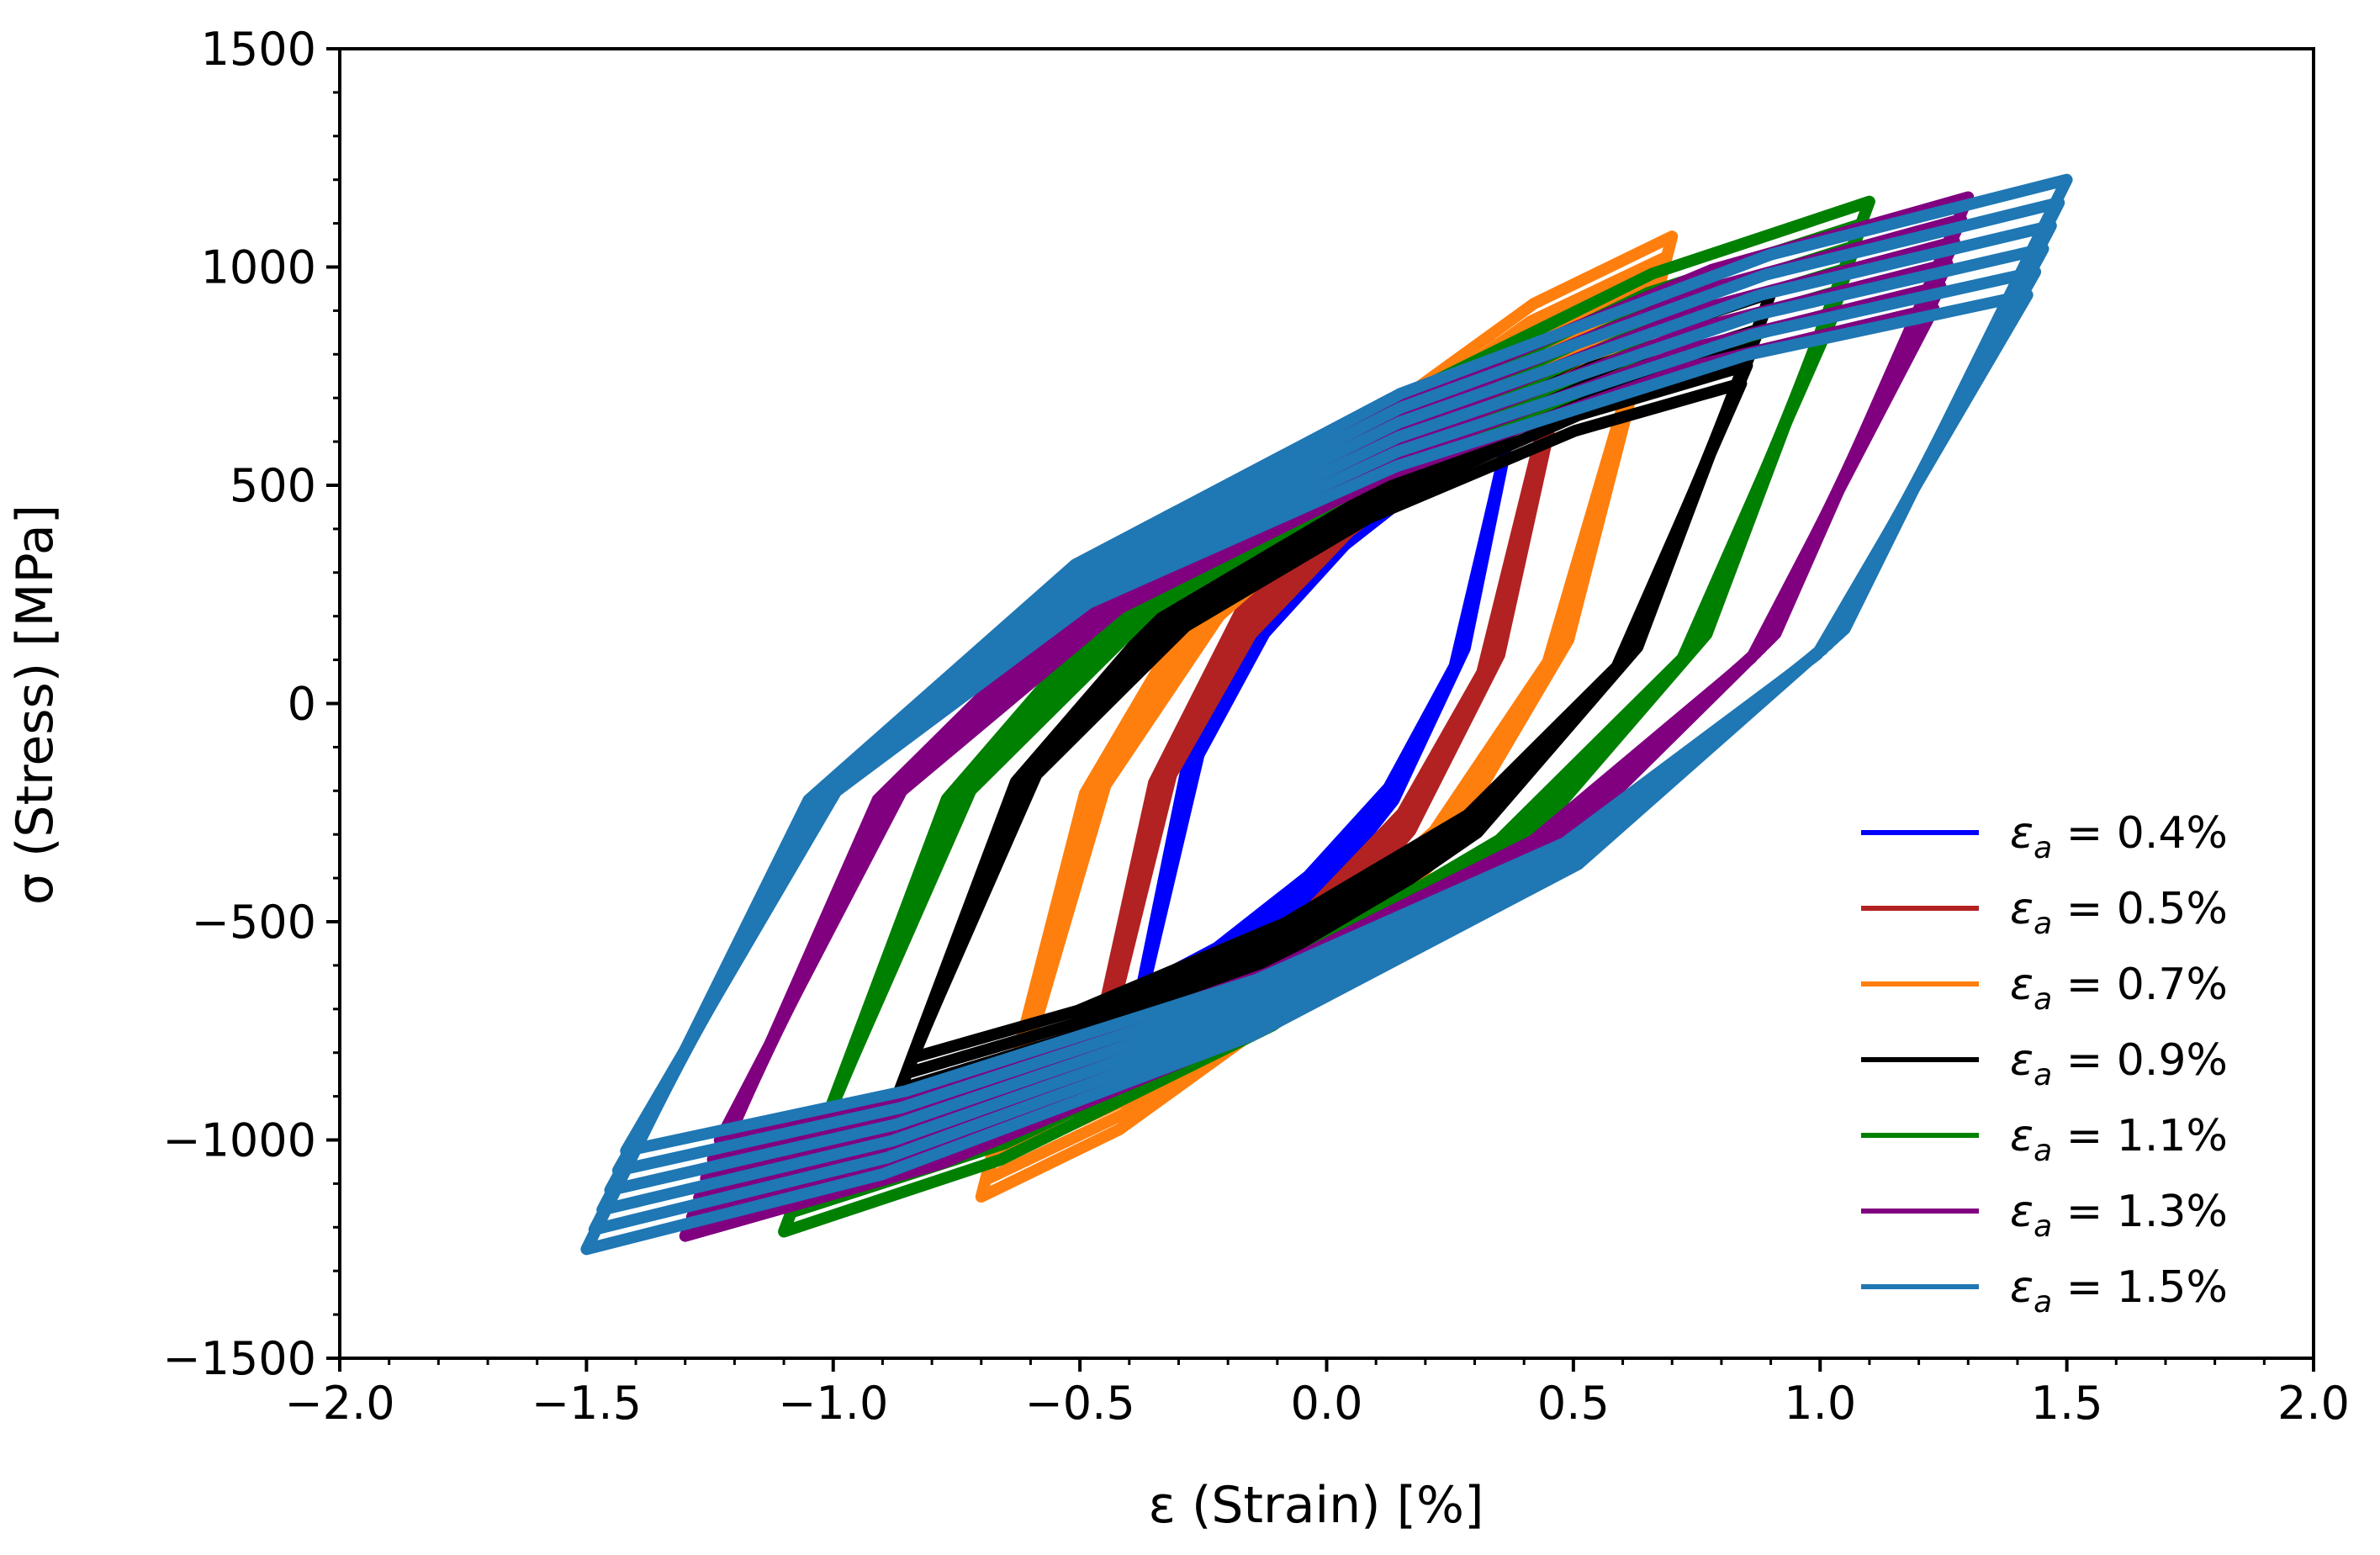 Image resolution: width=2380 pixels, height=1555 pixels. I want to click on y-tick-label: 0, so click(302, 704).